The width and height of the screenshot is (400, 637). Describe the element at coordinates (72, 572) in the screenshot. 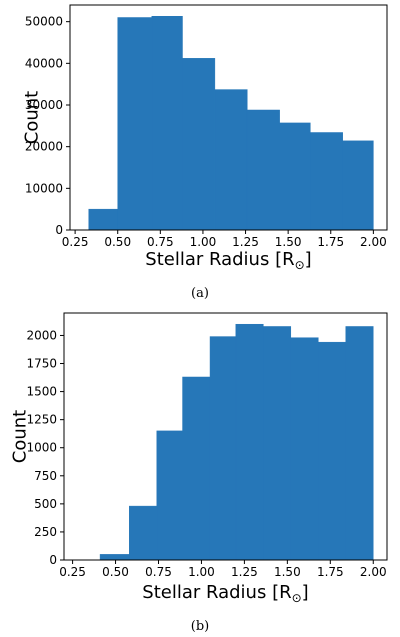

I see `x-tick-label-b-1: 0.25` at that location.